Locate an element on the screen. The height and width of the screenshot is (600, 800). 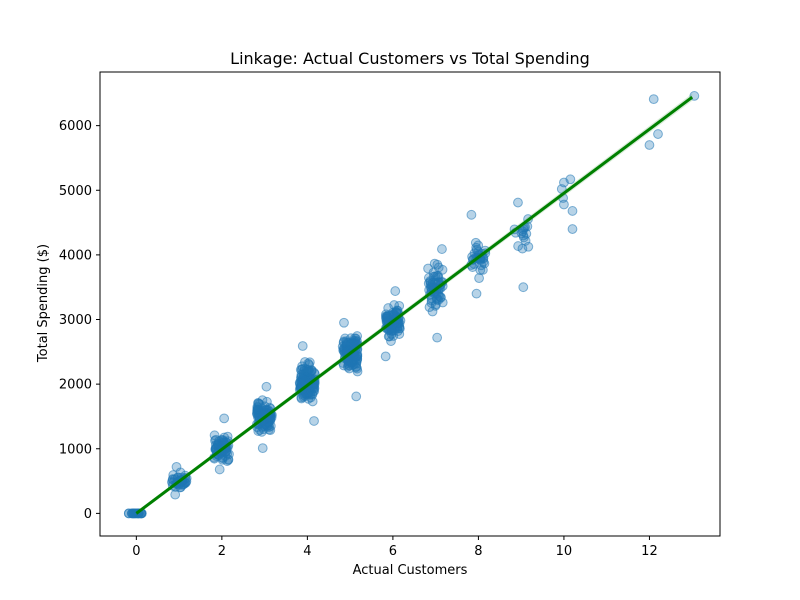
y-tick-label: 4000 is located at coordinates (75, 255).